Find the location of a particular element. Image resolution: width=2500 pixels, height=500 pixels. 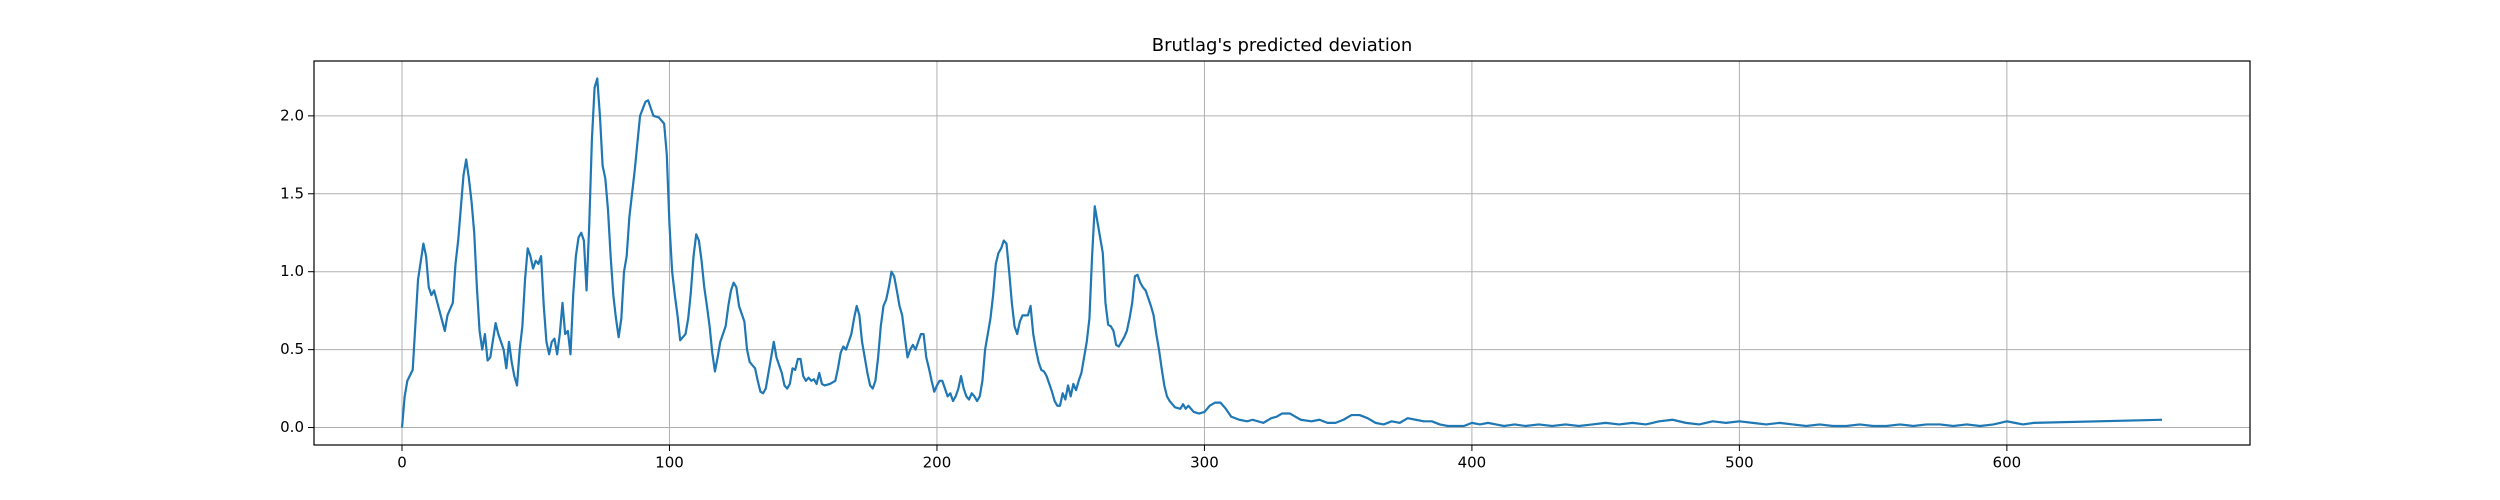

x-tick-label: 600 is located at coordinates (2007, 463).